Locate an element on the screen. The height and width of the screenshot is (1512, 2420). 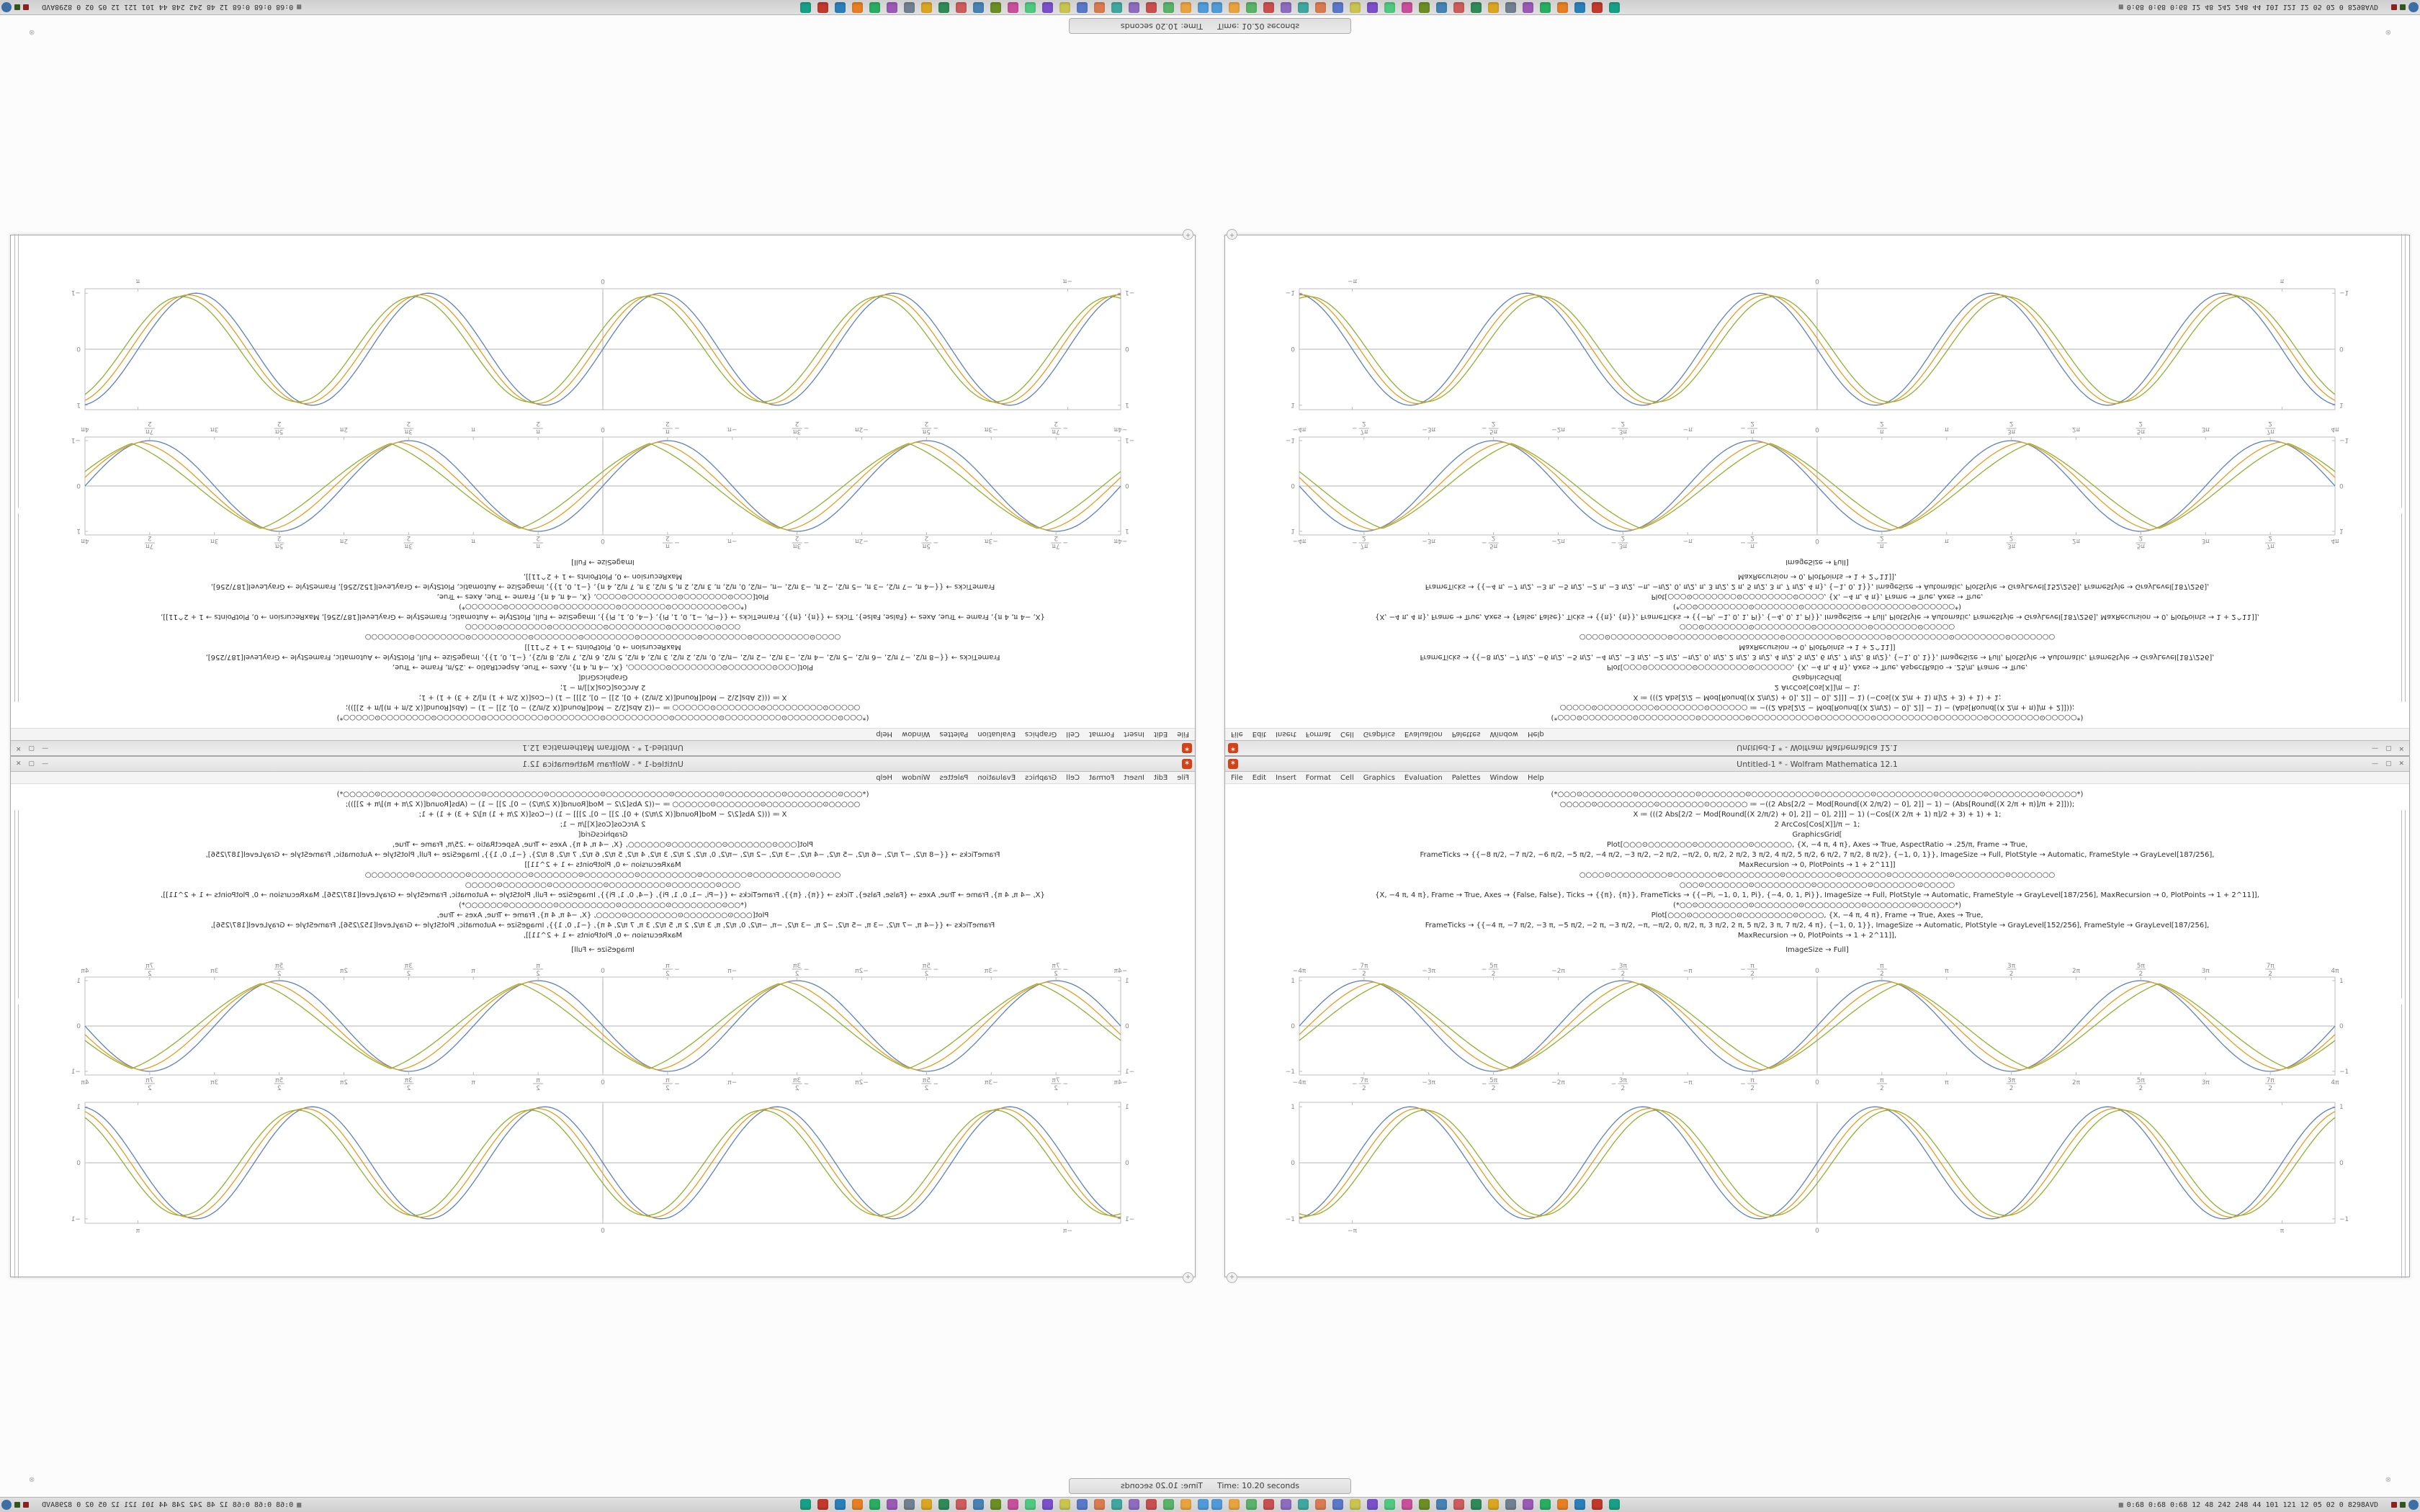
menu-palettes: Palettes is located at coordinates (1466, 734).